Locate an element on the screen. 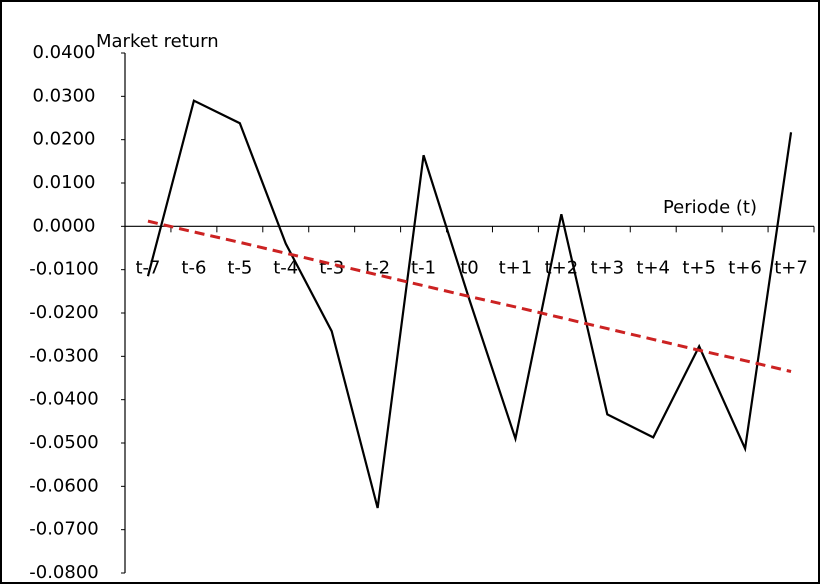 Image resolution: width=820 pixels, height=584 pixels. y-tick-label: -0.0100 is located at coordinates (63, 269).